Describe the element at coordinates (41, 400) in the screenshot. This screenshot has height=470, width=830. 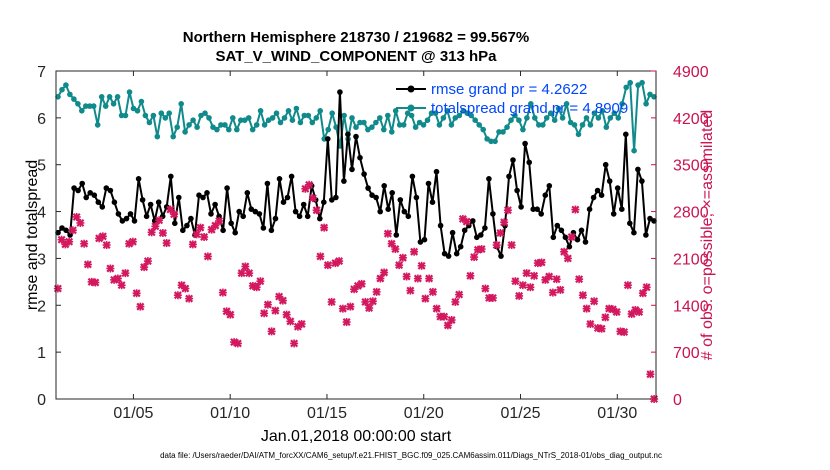
I see `y-tick-label: 0` at that location.